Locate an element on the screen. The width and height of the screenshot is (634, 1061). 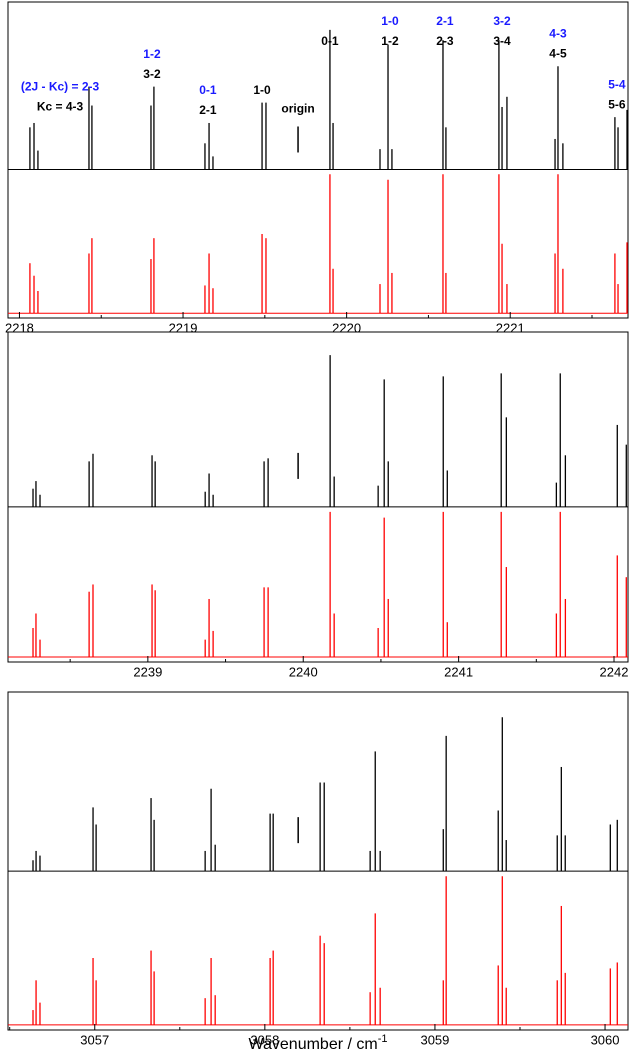
x-axis-title-text: Wavenumber / cm is located at coordinates (313, 1044).